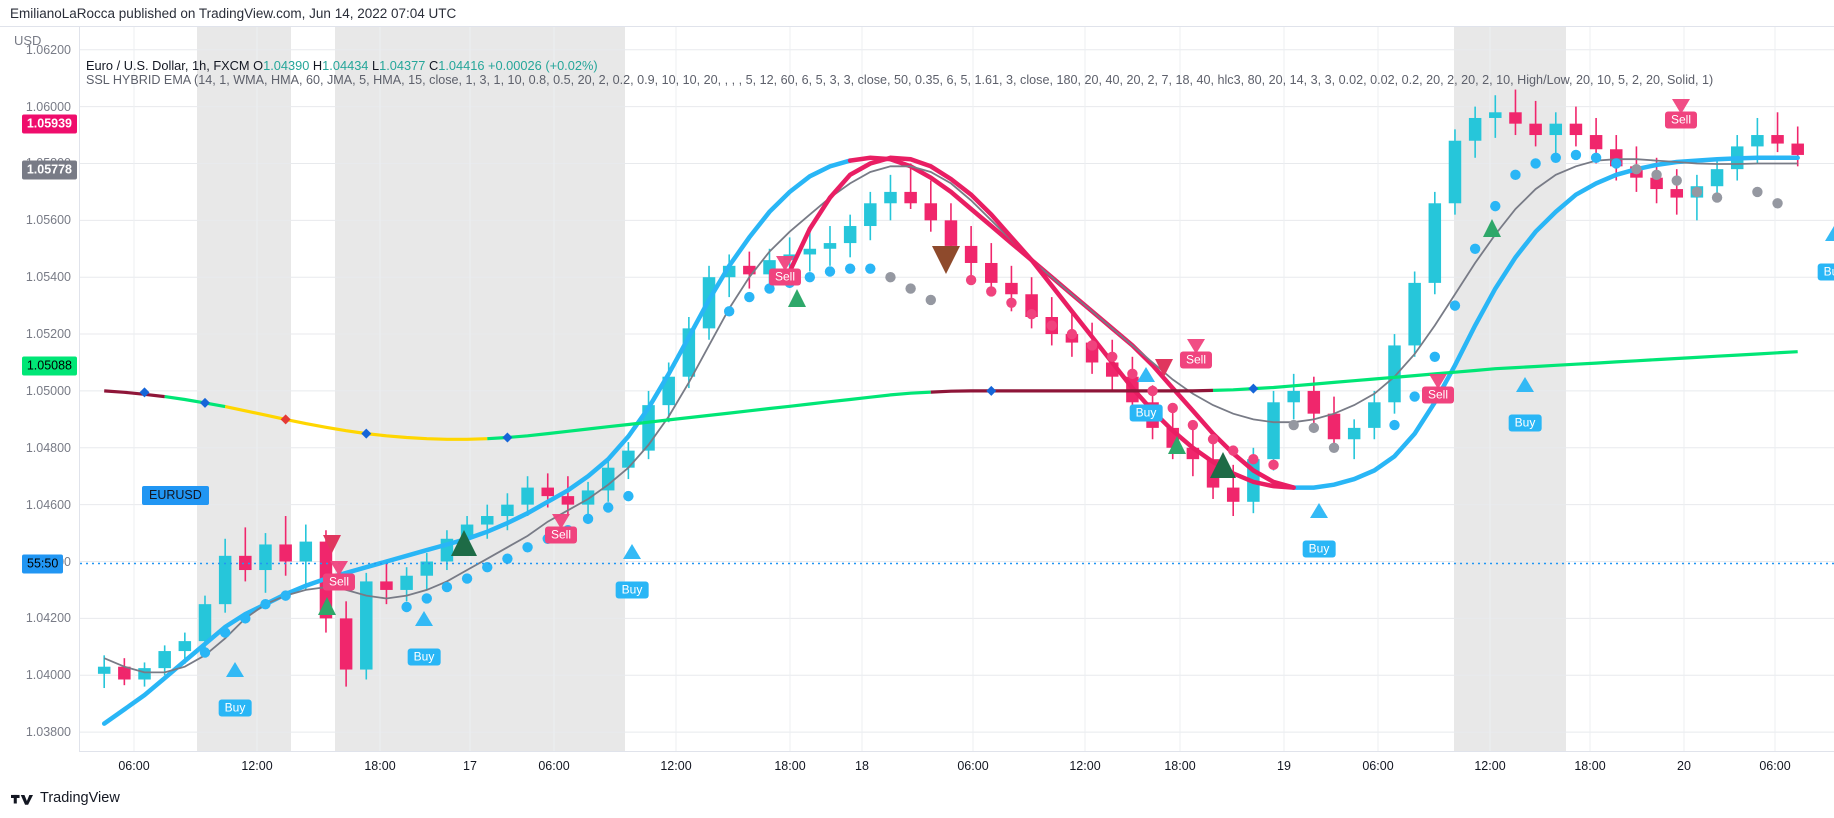  What do you see at coordinates (48, 106) in the screenshot?
I see `price-tick-label: 1.06000` at bounding box center [48, 106].